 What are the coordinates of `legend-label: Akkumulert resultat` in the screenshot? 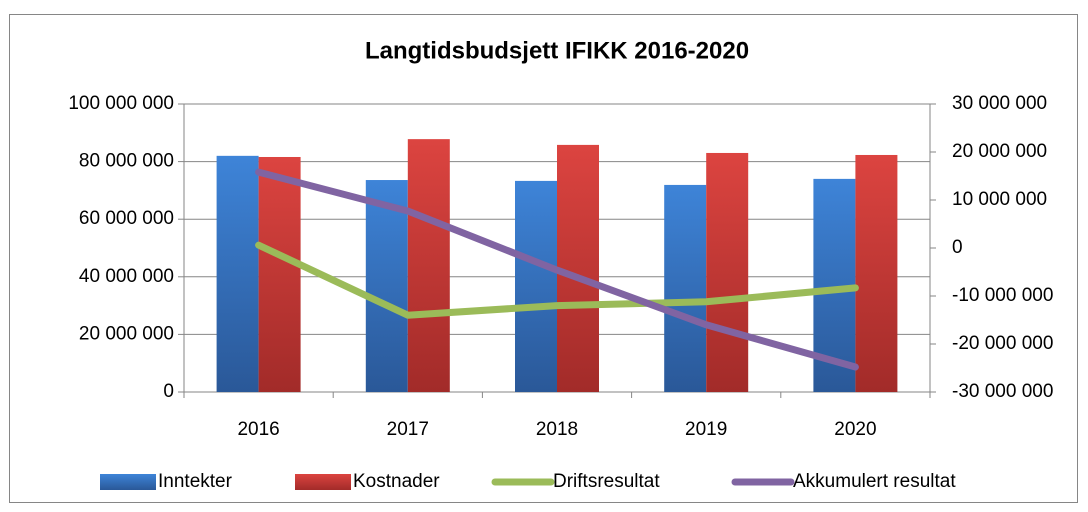 It's located at (874, 481).